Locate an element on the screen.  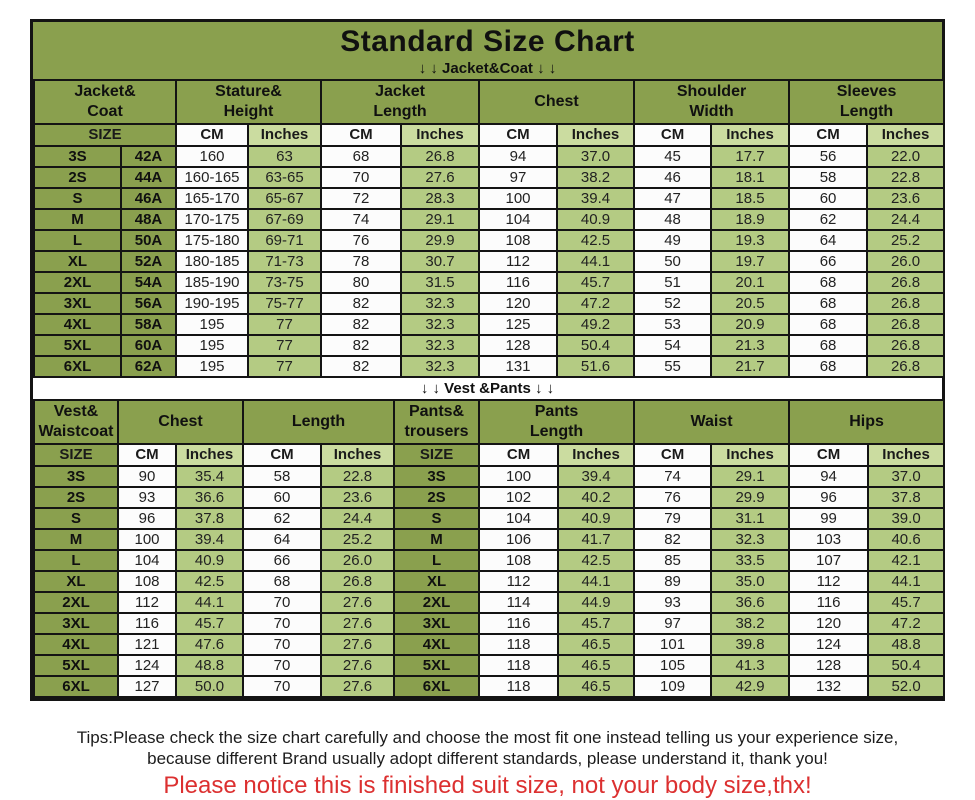
value-cell: 49 is located at coordinates (673, 240).